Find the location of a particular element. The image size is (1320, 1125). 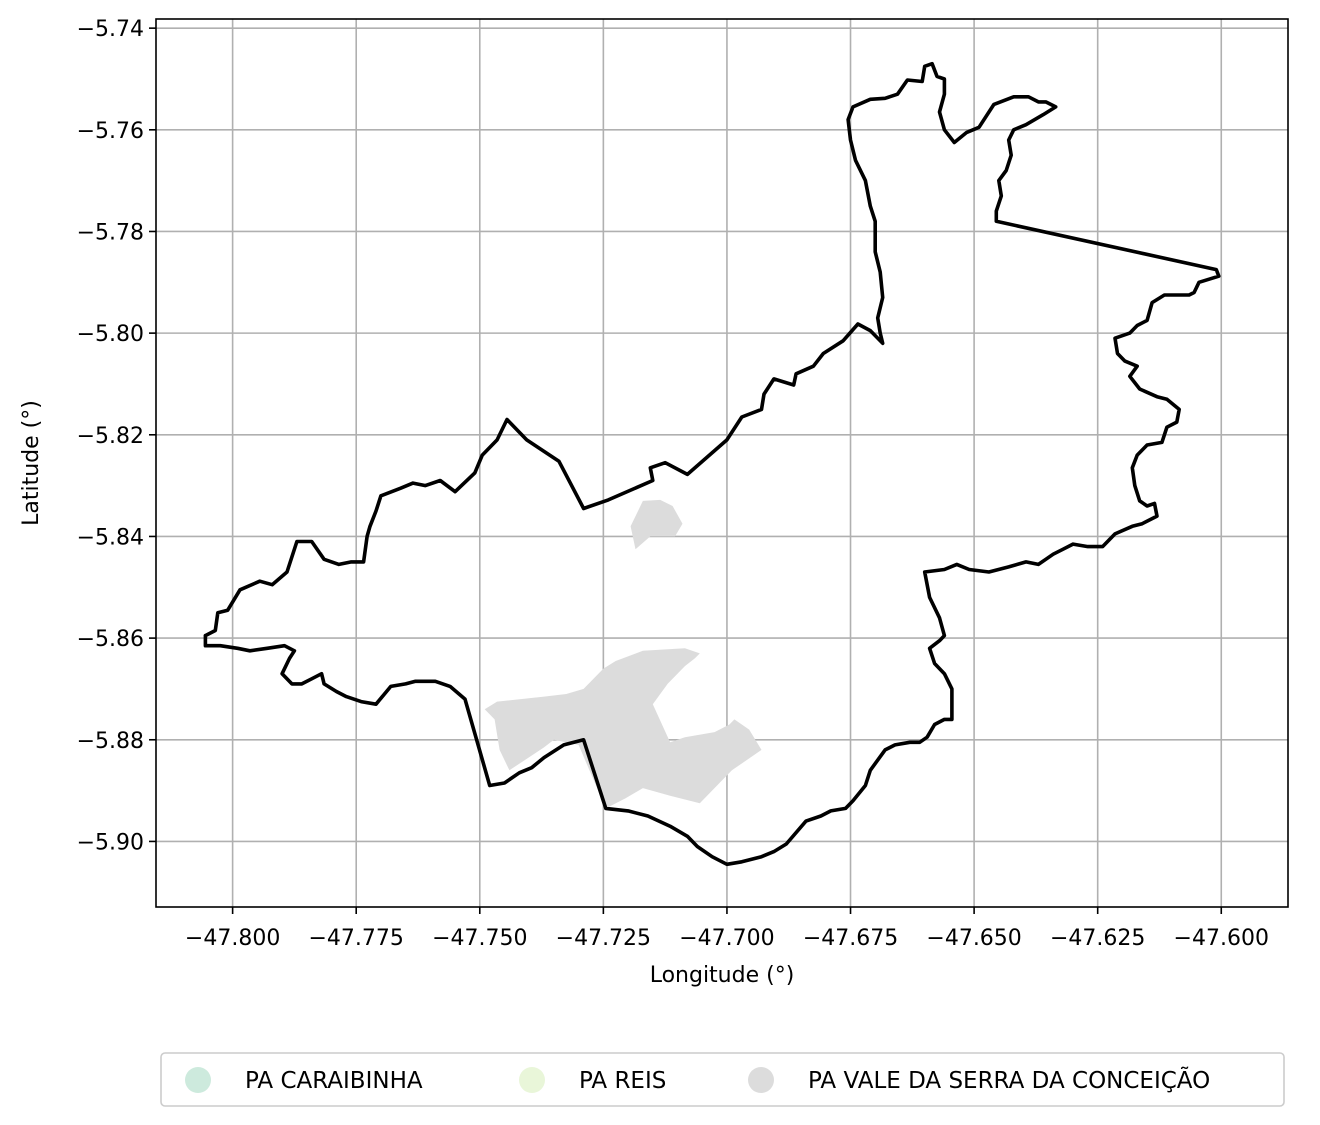

y-tick-label: −5.82 is located at coordinates (110, 436).